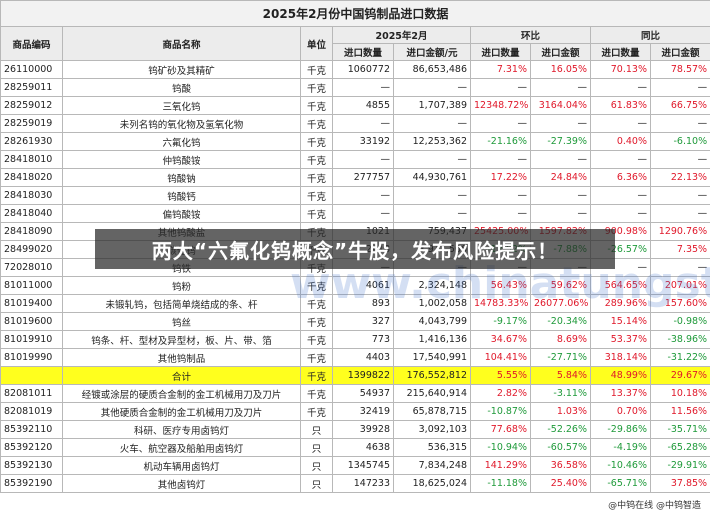  Describe the element at coordinates (181, 429) in the screenshot. I see `table-cell: 科研、医疗专用卤钨灯` at that location.